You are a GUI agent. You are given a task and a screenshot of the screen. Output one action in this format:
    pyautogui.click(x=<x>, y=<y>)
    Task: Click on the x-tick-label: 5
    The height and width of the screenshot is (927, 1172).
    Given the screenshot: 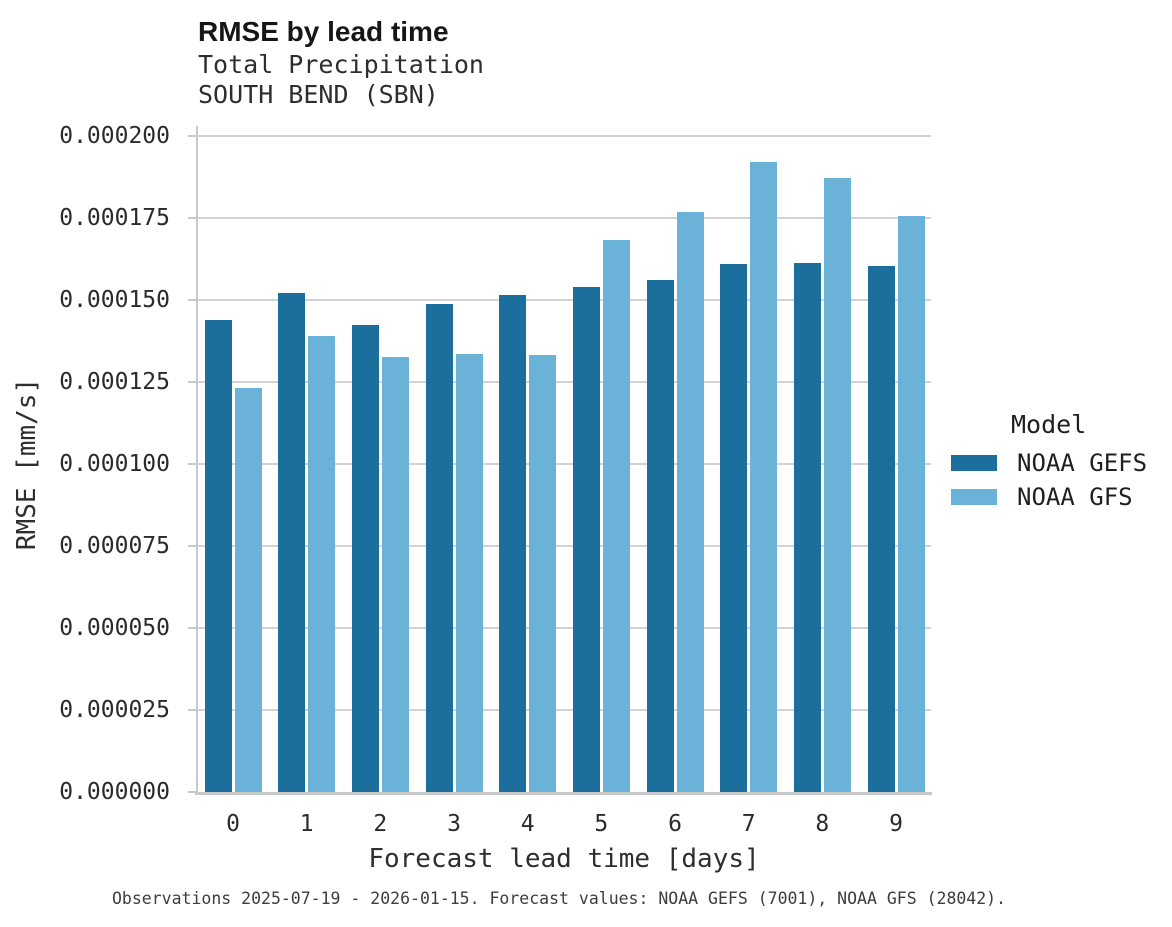 What is the action you would take?
    pyautogui.click(x=601, y=824)
    